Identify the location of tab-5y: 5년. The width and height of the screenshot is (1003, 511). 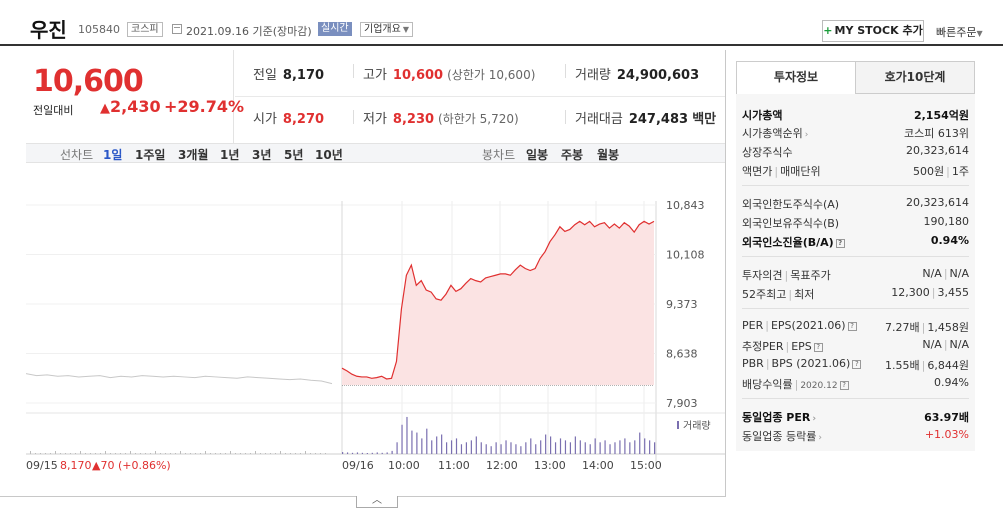
(294, 155).